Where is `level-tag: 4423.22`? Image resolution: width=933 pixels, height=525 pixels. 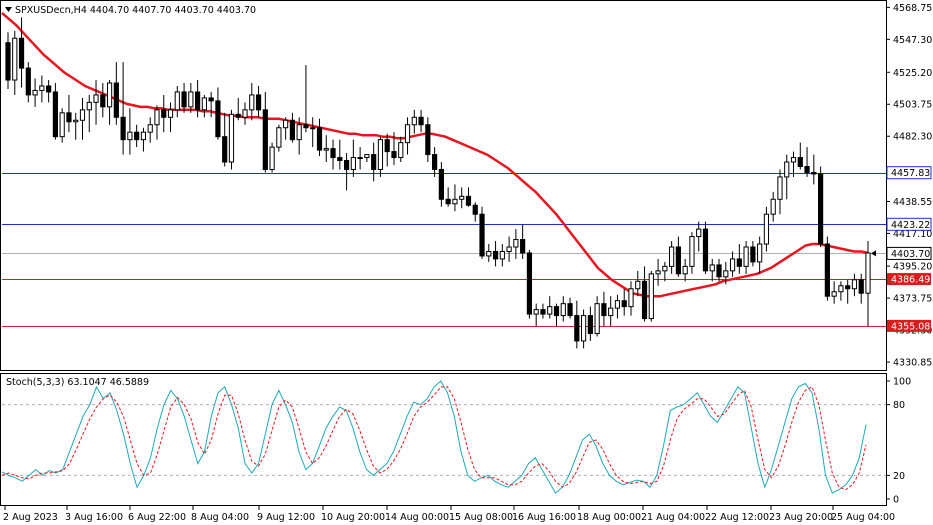
level-tag: 4423.22 is located at coordinates (909, 224).